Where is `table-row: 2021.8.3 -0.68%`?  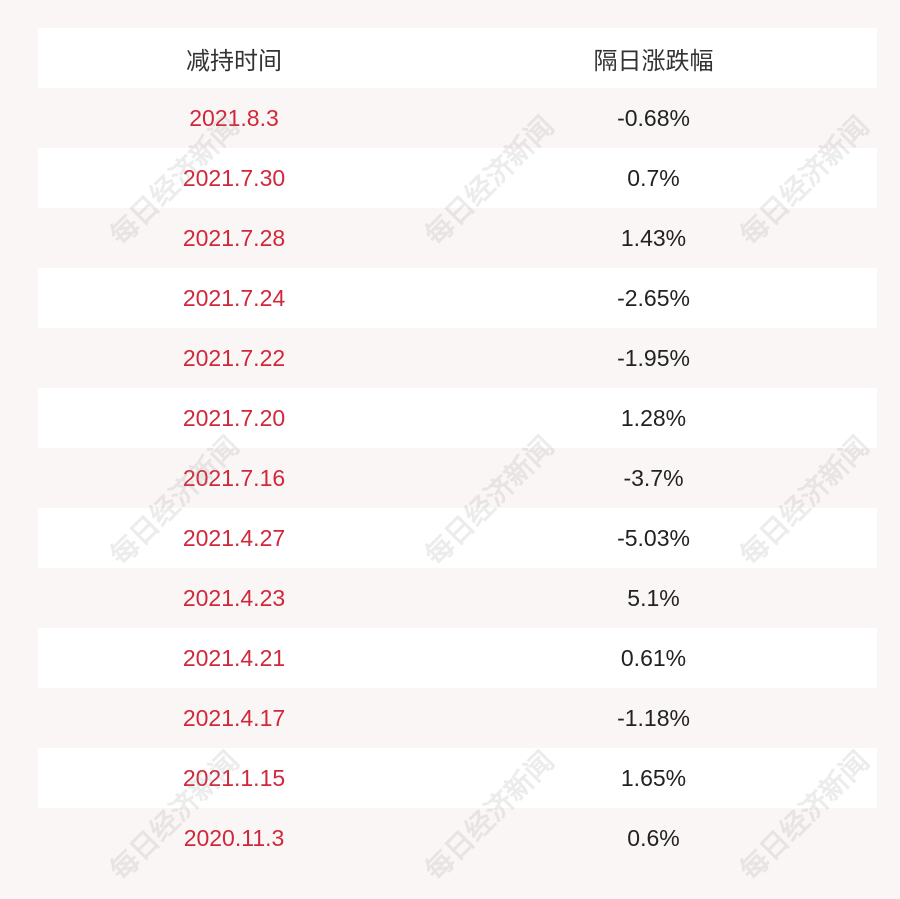
table-row: 2021.8.3 -0.68% is located at coordinates (457, 118).